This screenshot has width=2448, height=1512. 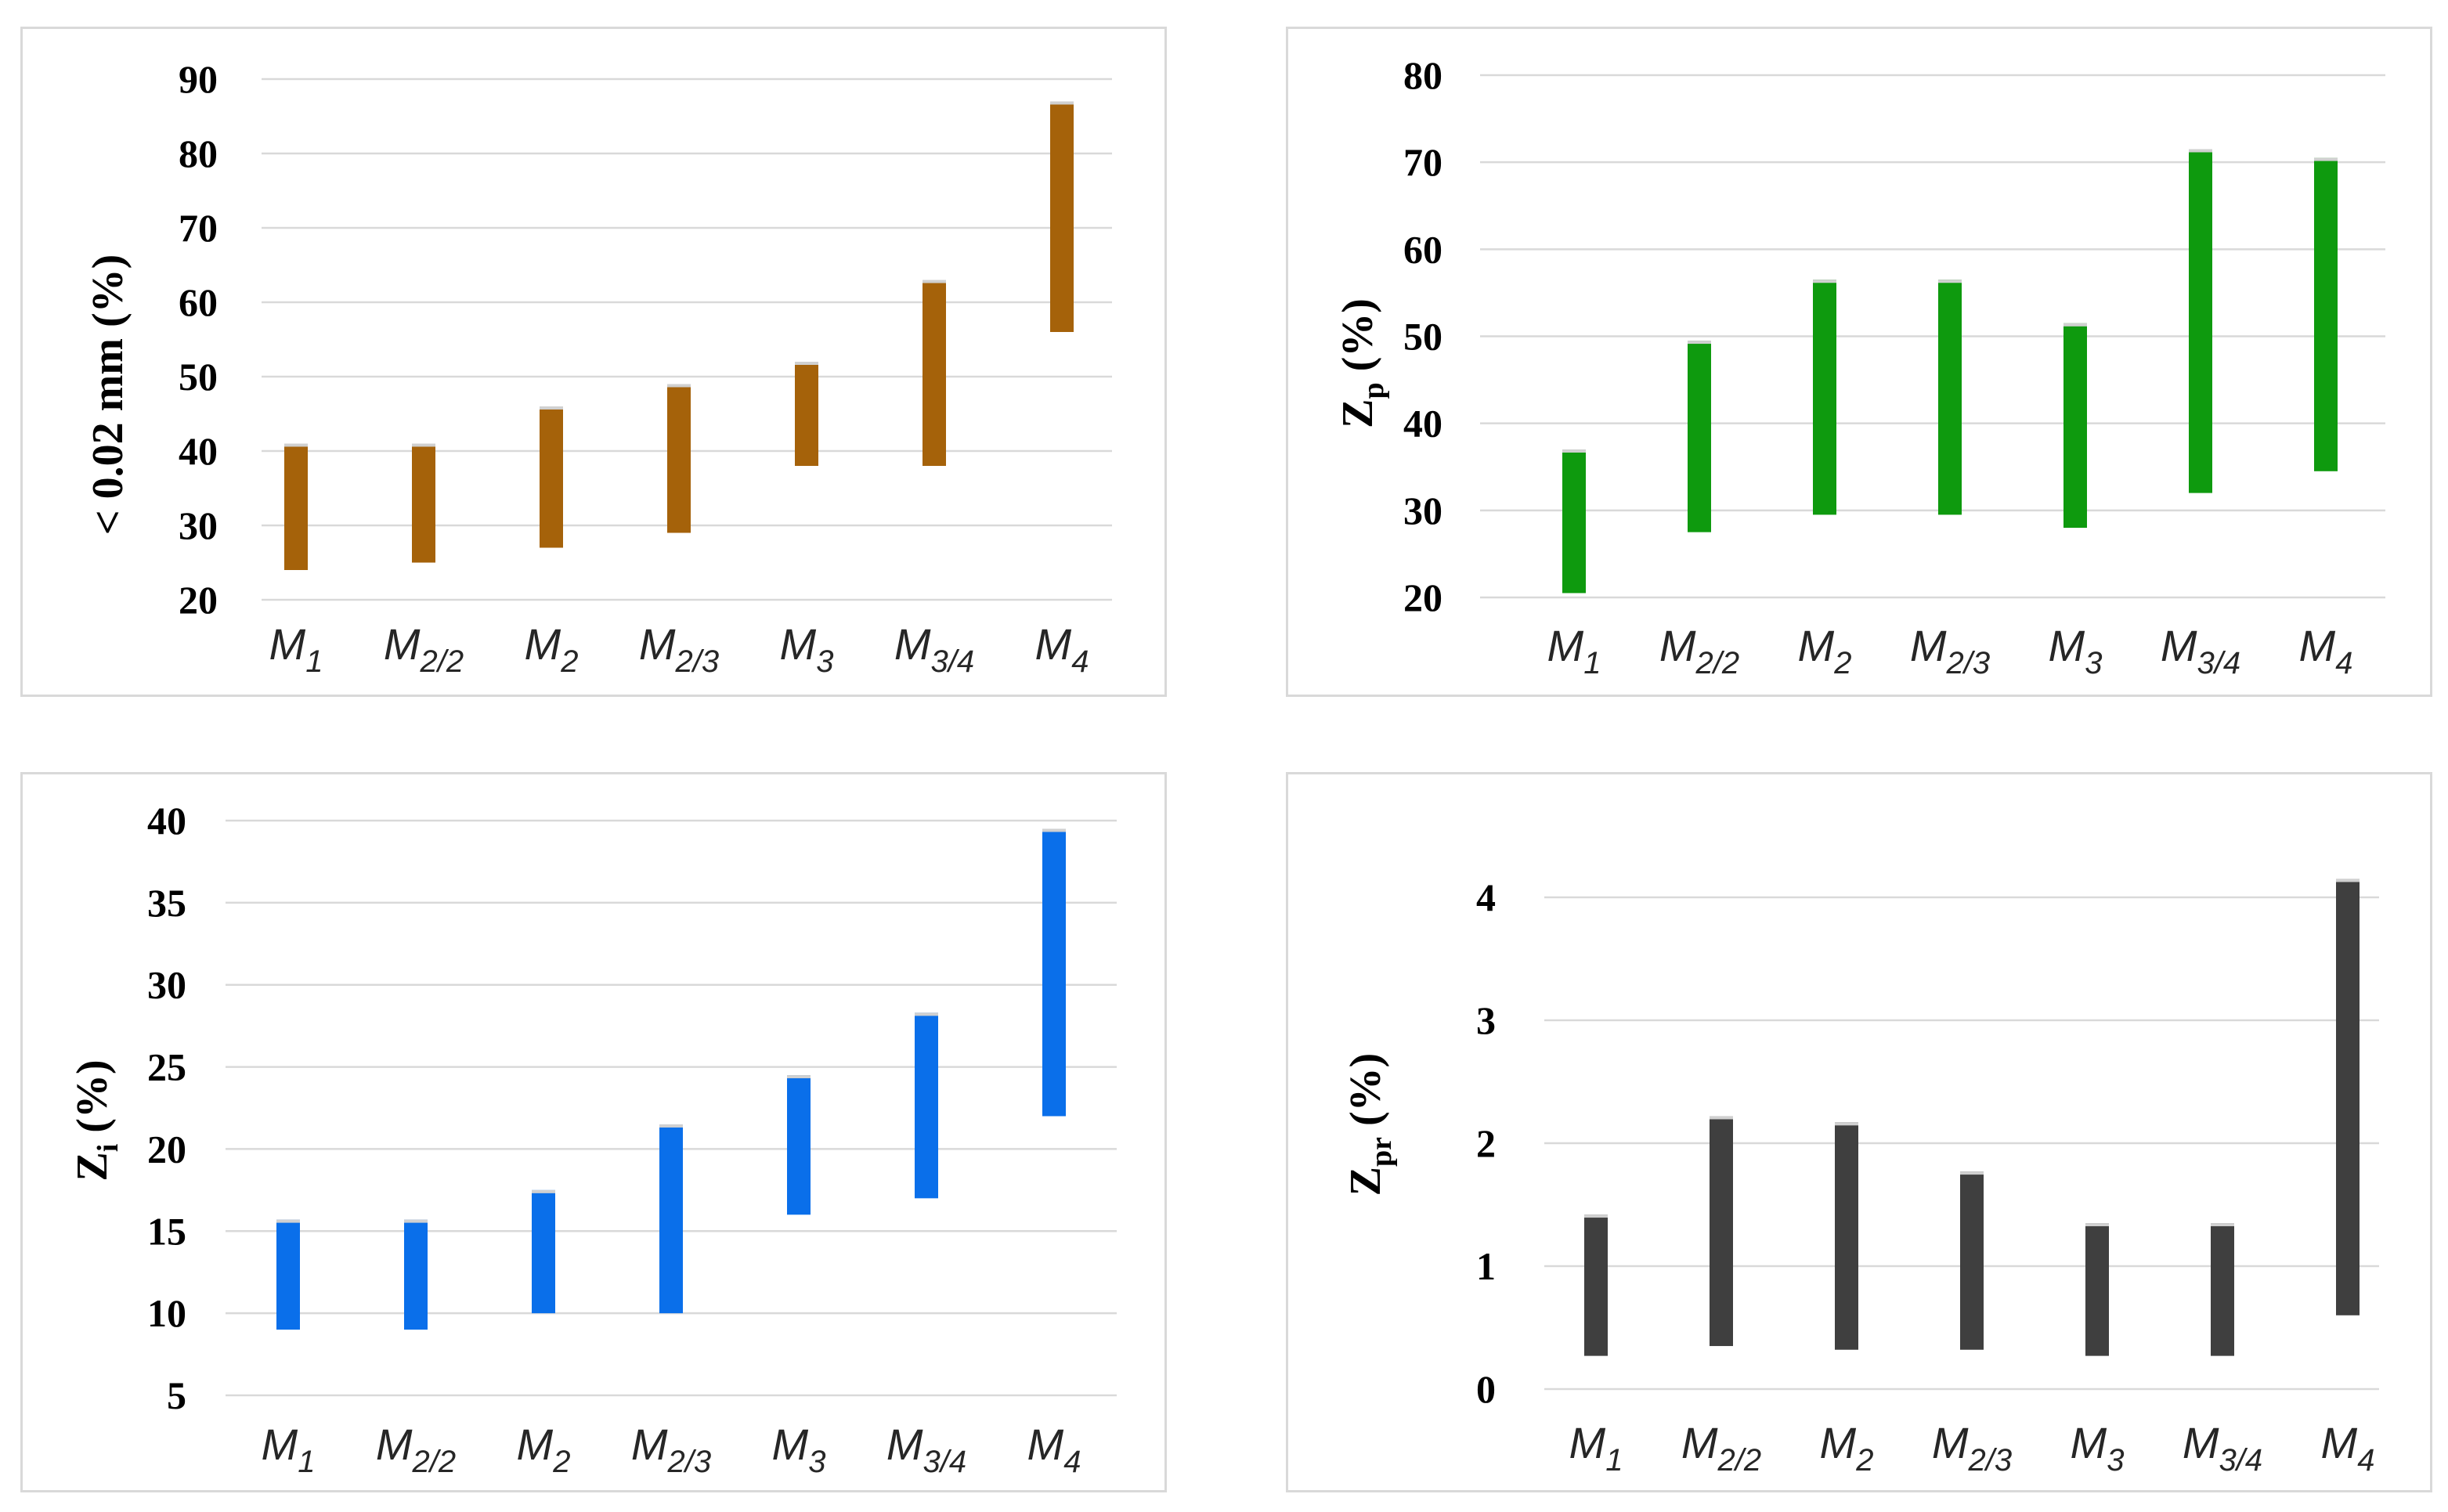 What do you see at coordinates (1486, 1389) in the screenshot?
I see `y-tick-label: 0` at bounding box center [1486, 1389].